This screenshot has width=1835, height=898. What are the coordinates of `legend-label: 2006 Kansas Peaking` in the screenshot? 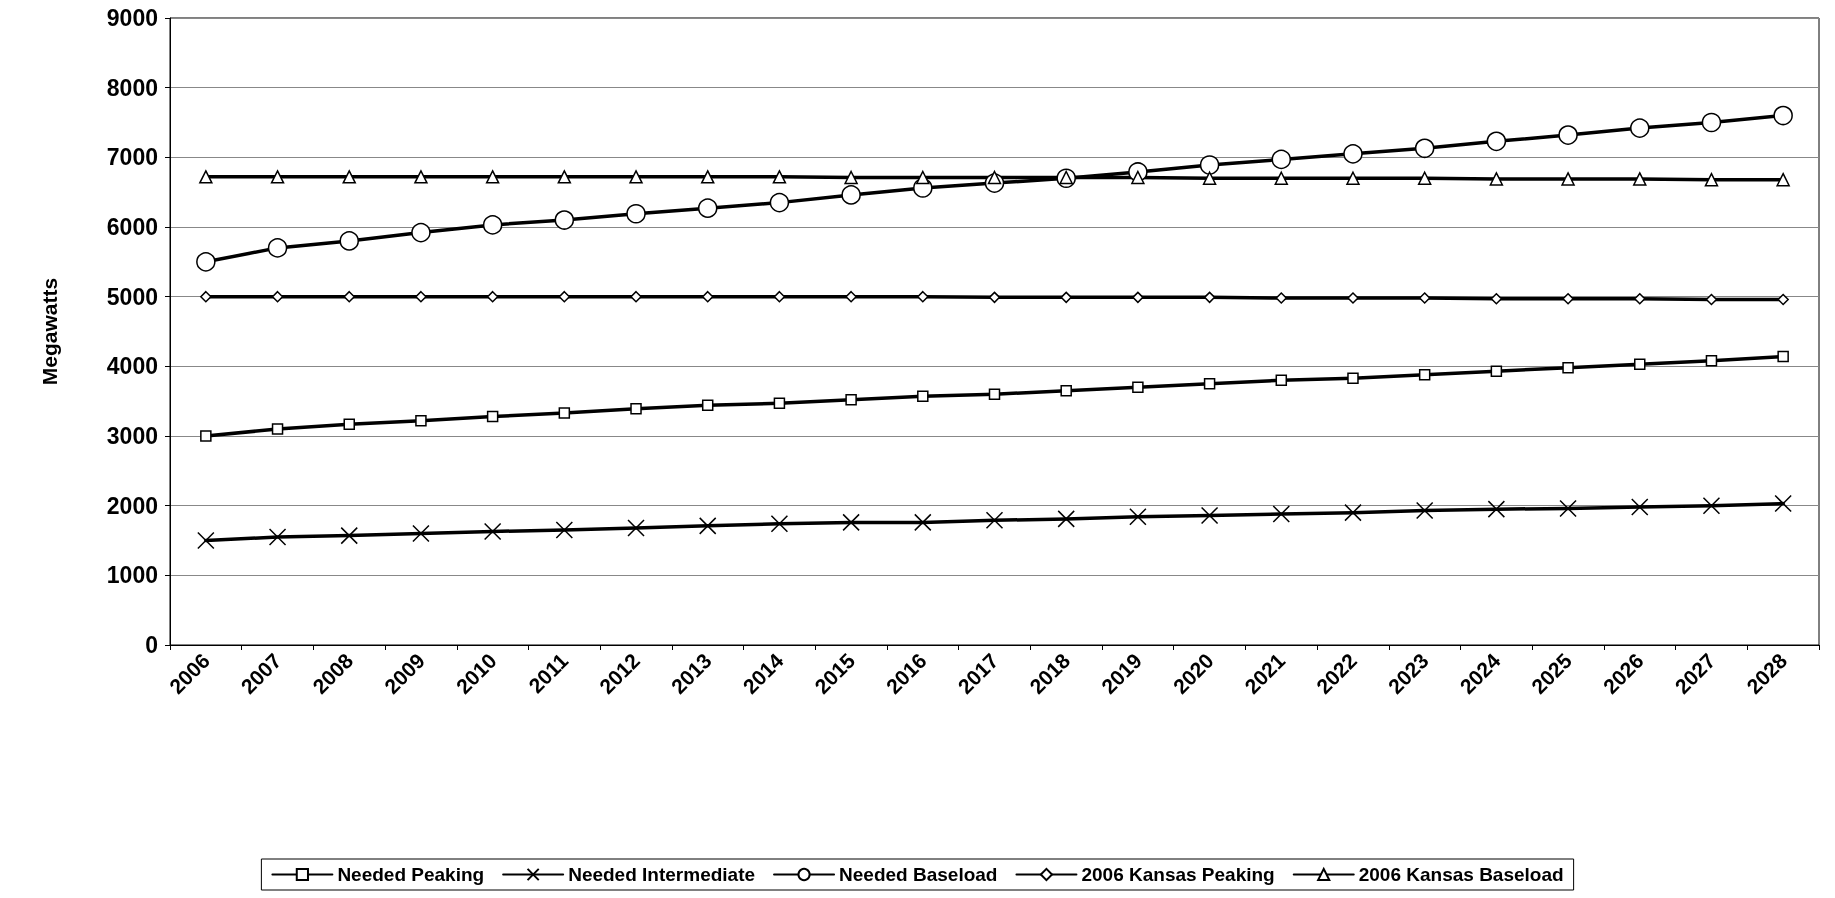 It's located at (1178, 874).